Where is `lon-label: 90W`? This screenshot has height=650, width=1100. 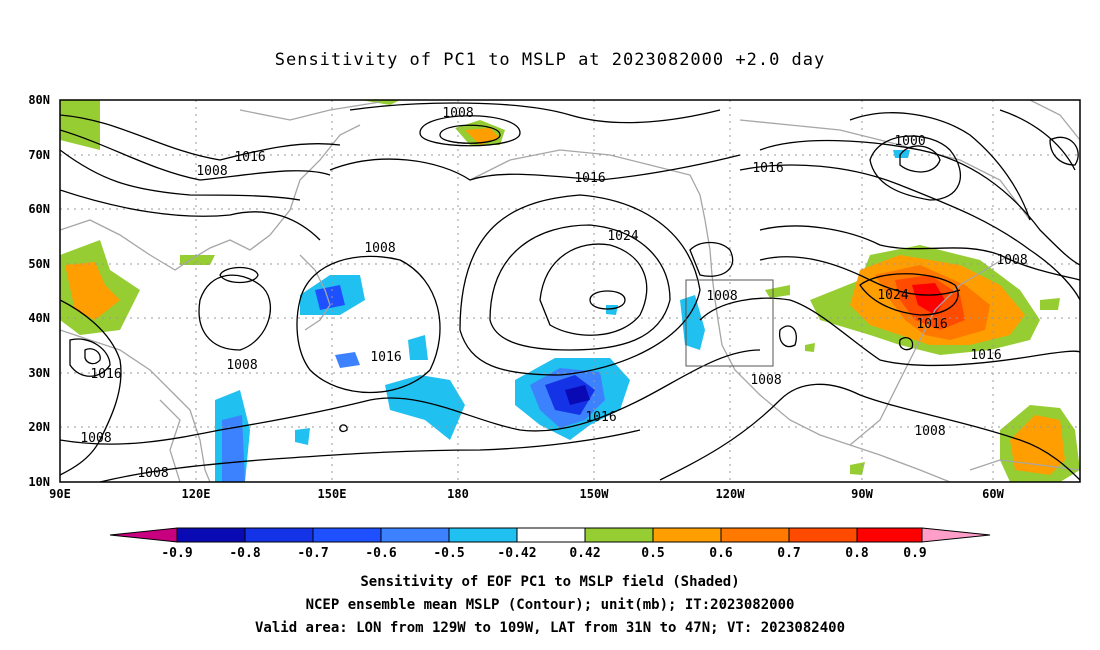 lon-label: 90W is located at coordinates (862, 494).